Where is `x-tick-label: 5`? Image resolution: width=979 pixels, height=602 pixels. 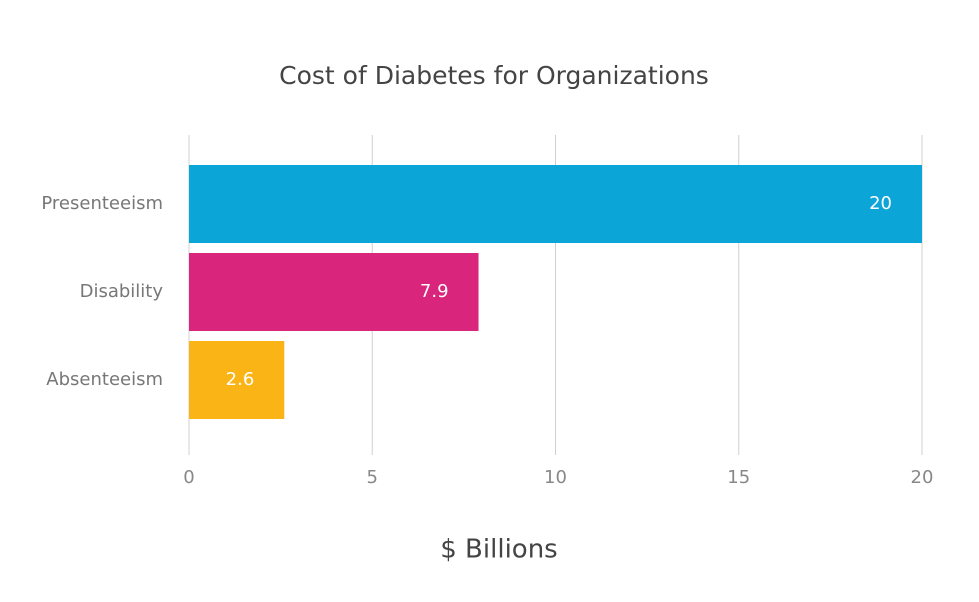
x-tick-label: 5 is located at coordinates (372, 477).